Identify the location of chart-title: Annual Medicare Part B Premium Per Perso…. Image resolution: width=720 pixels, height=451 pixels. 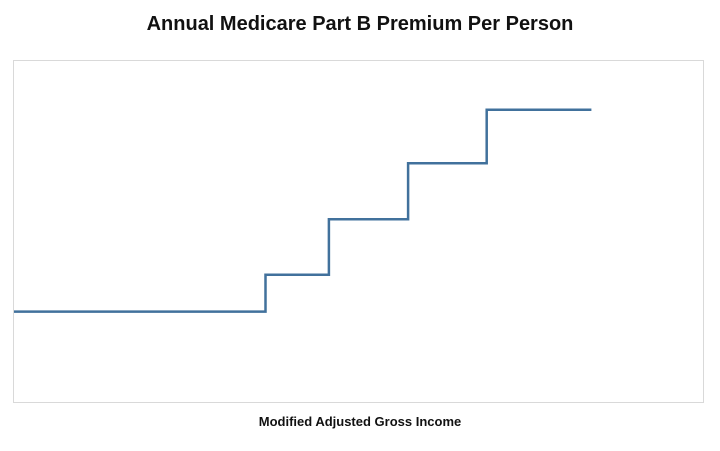
(360, 24).